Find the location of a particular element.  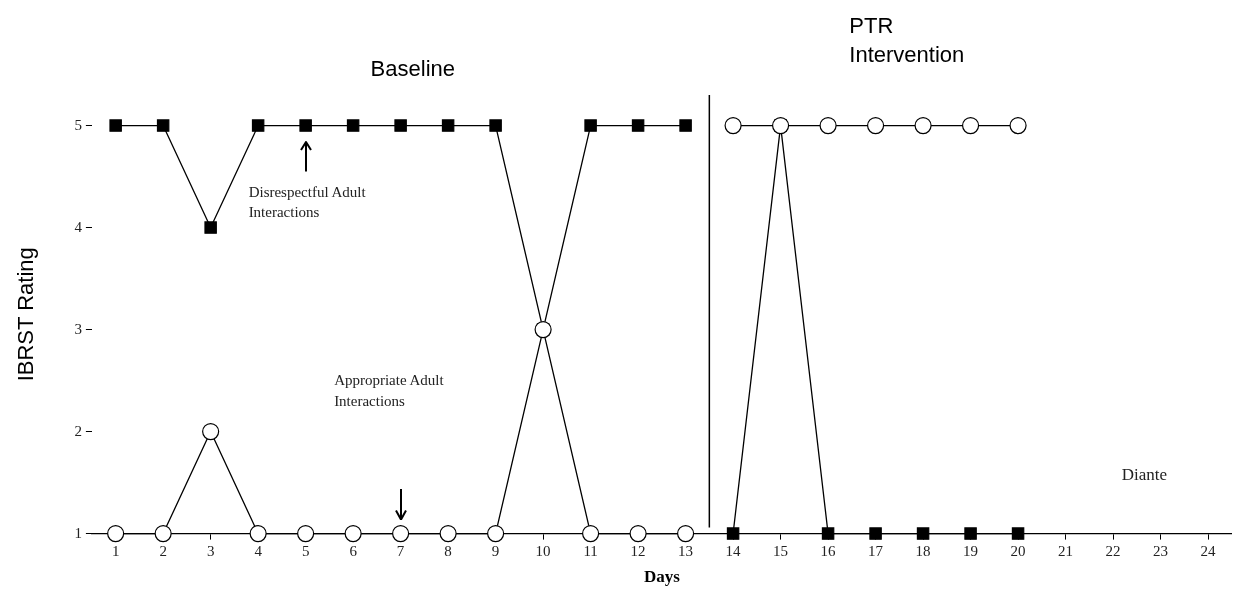

x-tick-label: 9 is located at coordinates (495, 550).